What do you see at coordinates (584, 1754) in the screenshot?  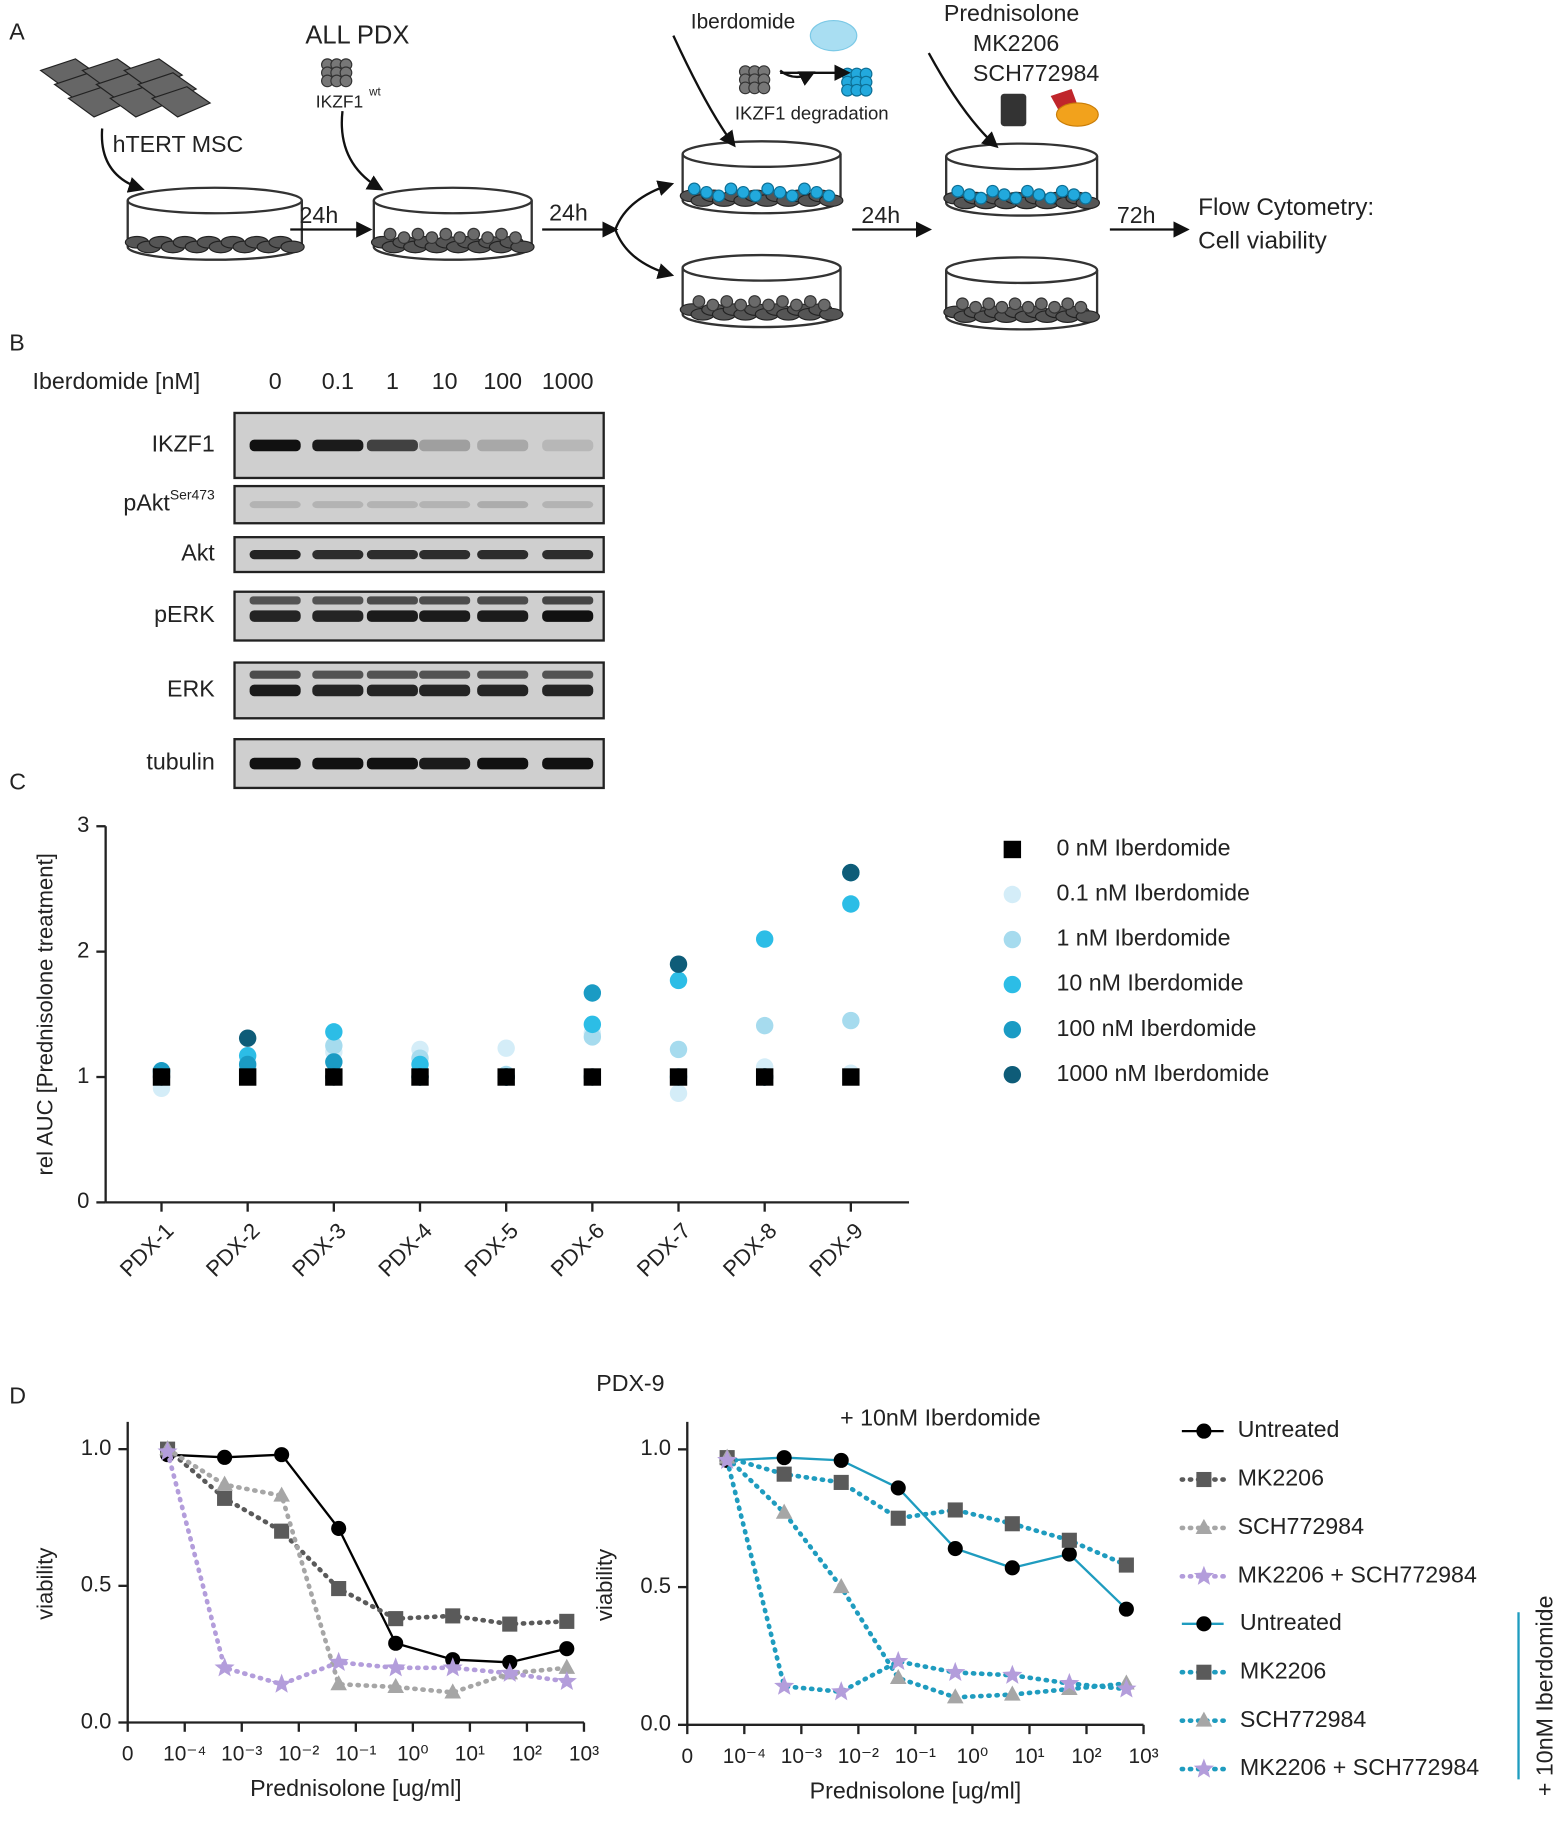 I see `x-tick-label: 10³` at bounding box center [584, 1754].